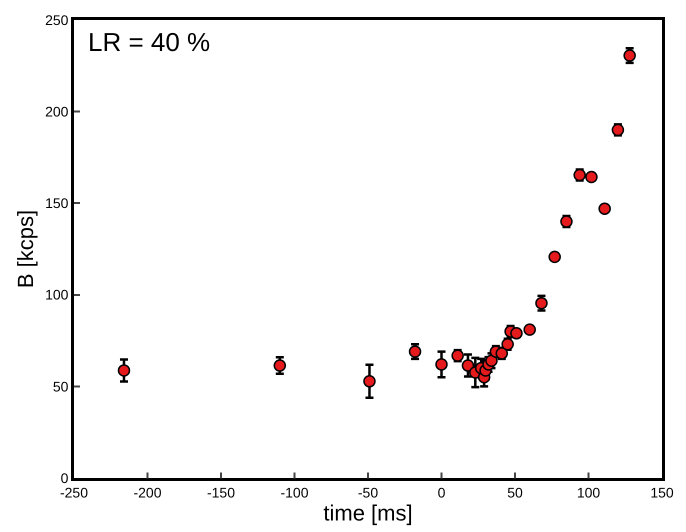  Describe the element at coordinates (149, 42) in the screenshot. I see `annotation: LR = 40 %` at that location.